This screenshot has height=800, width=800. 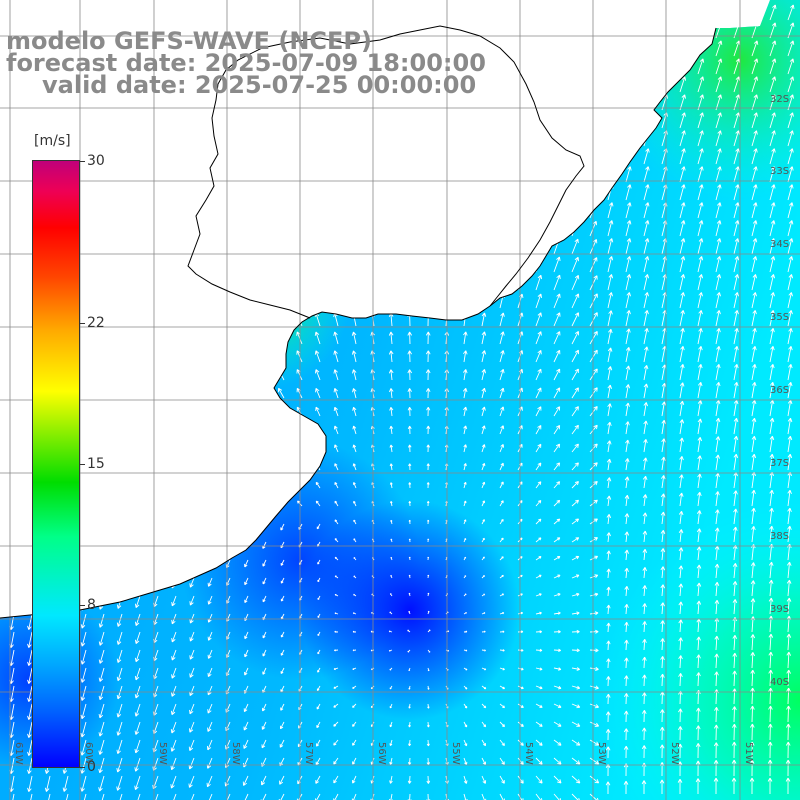 I want to click on longitude-label: 55W, so click(x=455, y=753).